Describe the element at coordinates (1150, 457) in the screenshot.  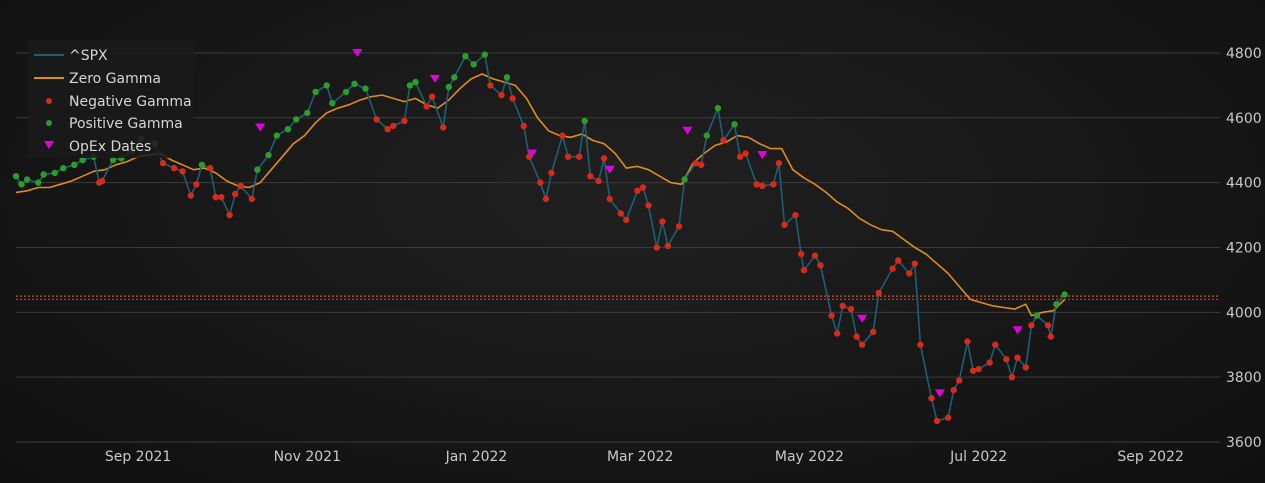
I see `x-tick-label: Sep 2022` at that location.